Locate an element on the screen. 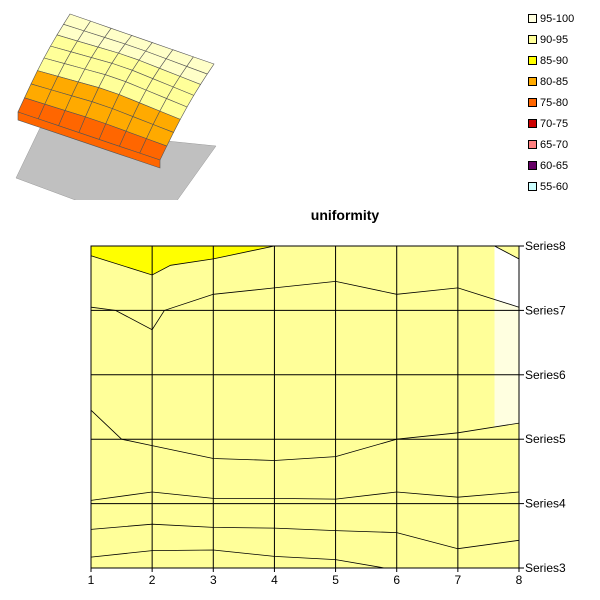 The image size is (600, 600). legend-item-75-80: 75-80 is located at coordinates (564, 102).